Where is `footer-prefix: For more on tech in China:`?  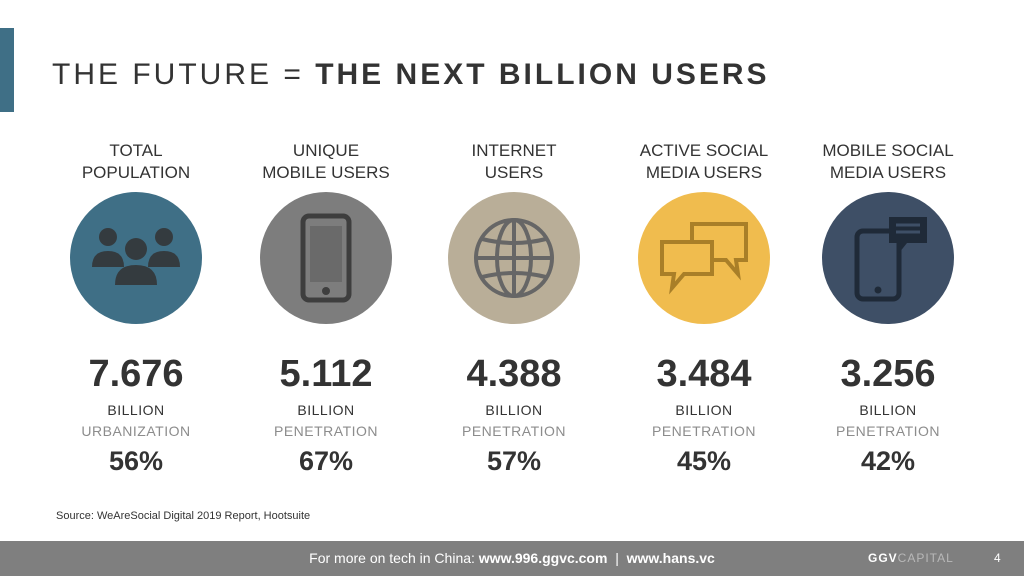
footer-prefix: For more on tech in China: is located at coordinates (394, 558).